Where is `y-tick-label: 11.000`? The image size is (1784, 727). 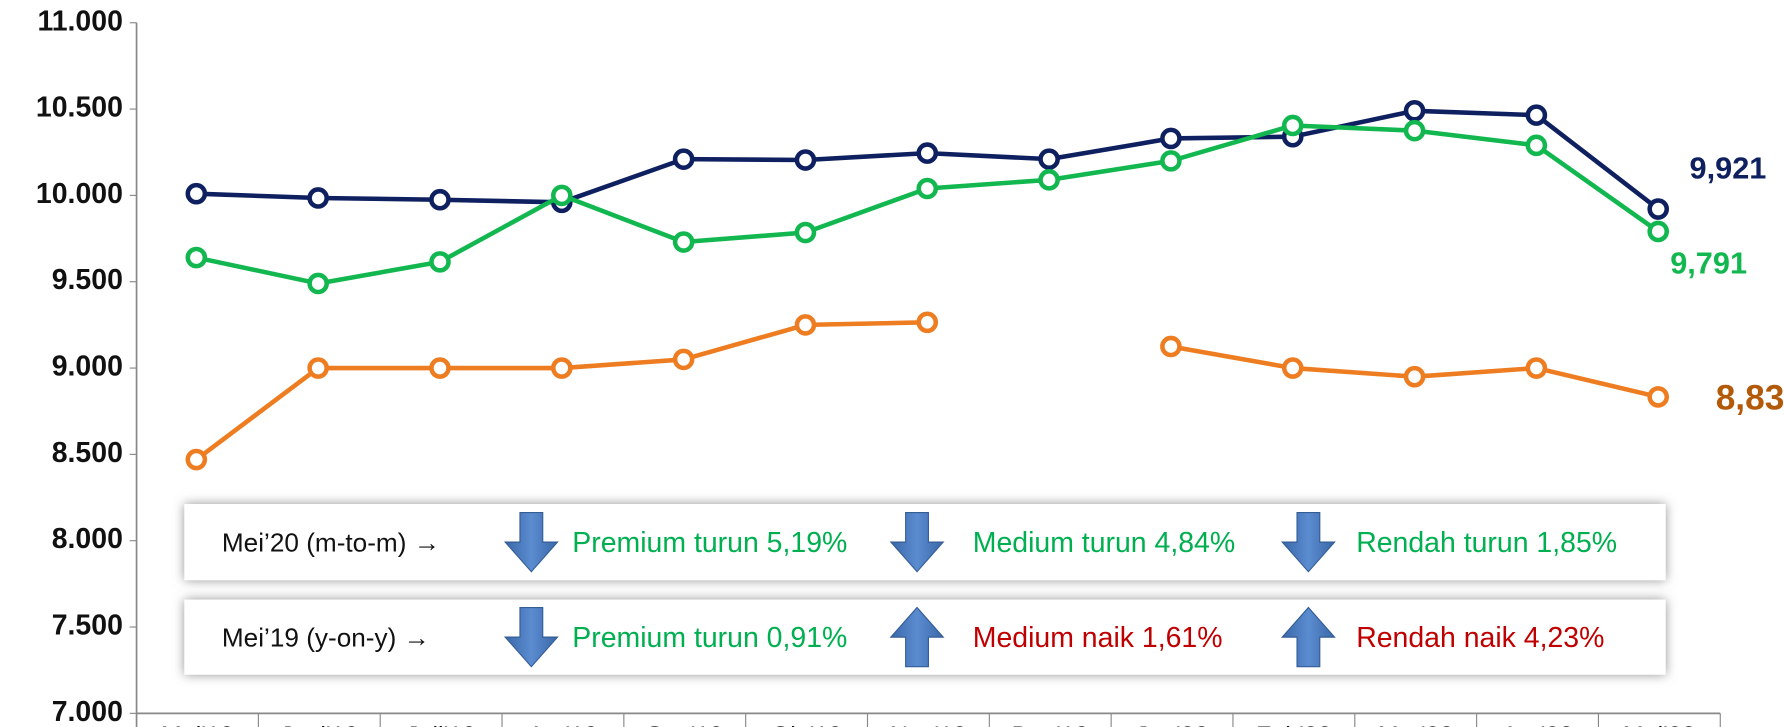 y-tick-label: 11.000 is located at coordinates (79, 21).